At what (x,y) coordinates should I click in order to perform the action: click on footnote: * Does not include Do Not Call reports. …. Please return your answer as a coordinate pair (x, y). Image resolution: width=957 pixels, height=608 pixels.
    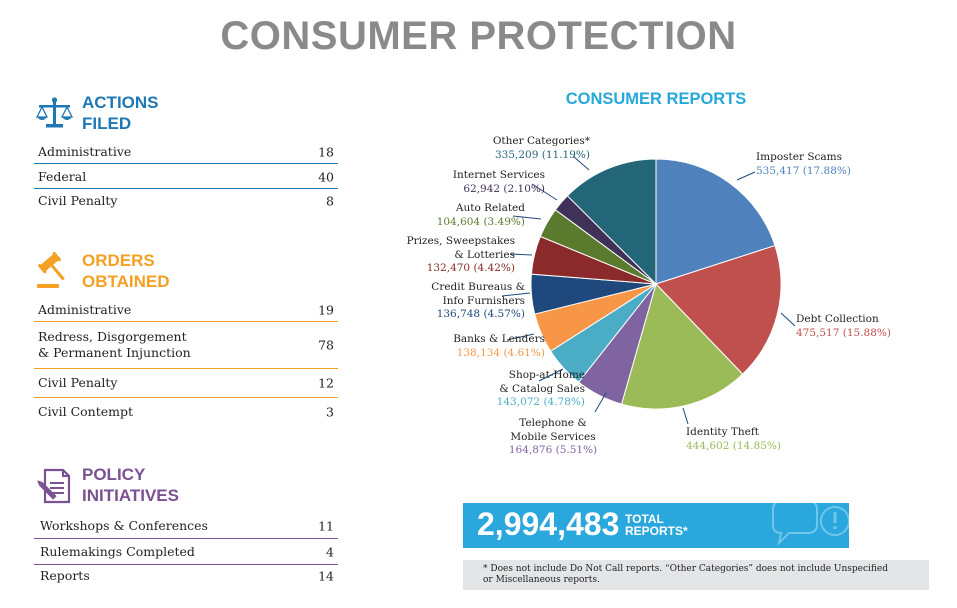
    Looking at the image, I should click on (696, 575).